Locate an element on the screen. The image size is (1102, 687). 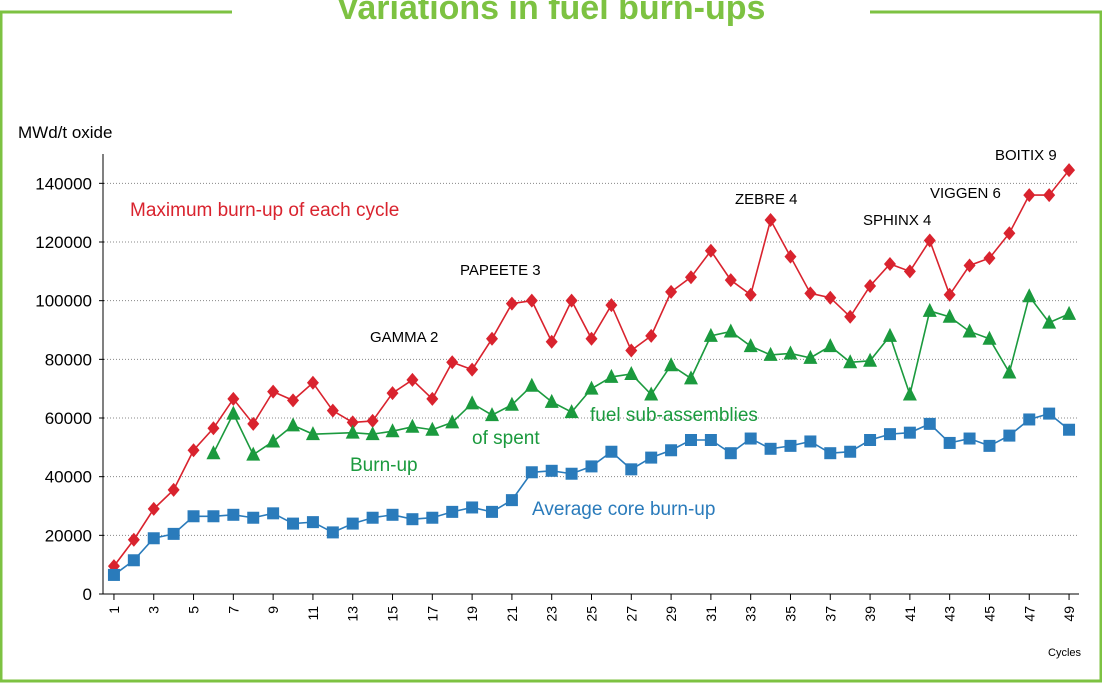
x-tick-label: 23 is located at coordinates (552, 614).